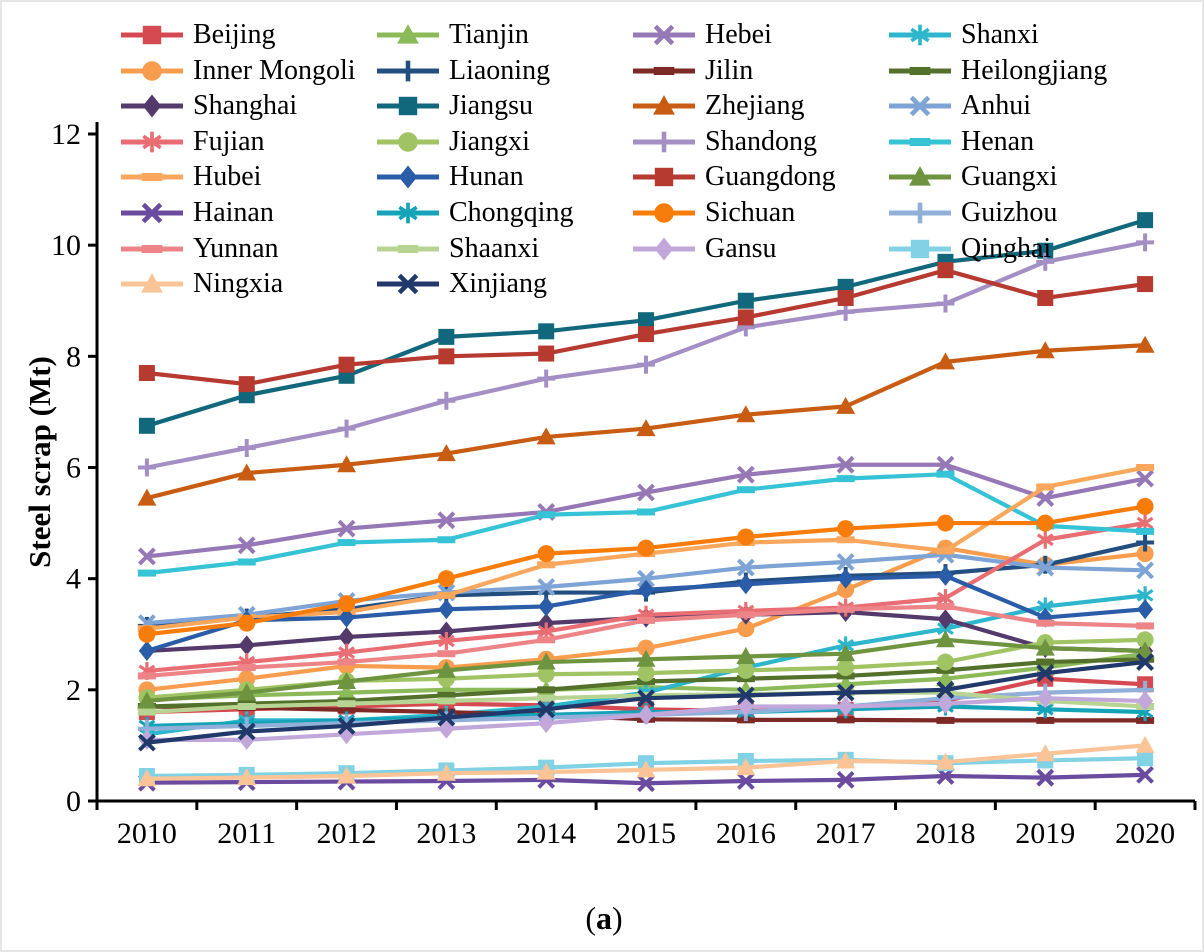  What do you see at coordinates (546, 833) in the screenshot?
I see `x-tick-label: 2014` at bounding box center [546, 833].